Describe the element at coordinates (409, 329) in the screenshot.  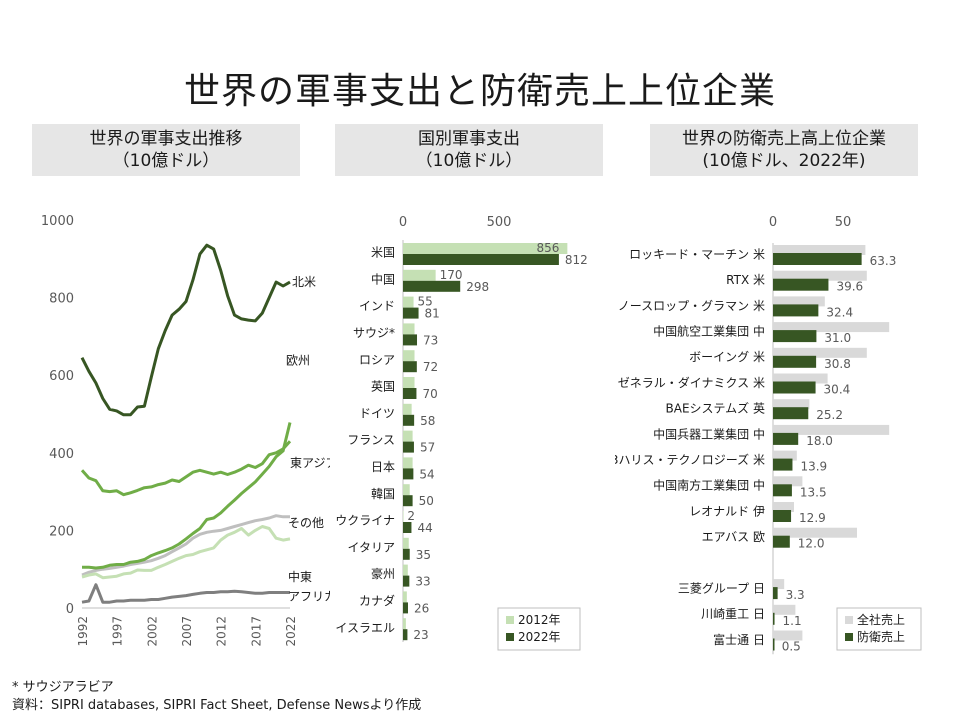
I see `country-bar-2012-サウジ*` at that location.